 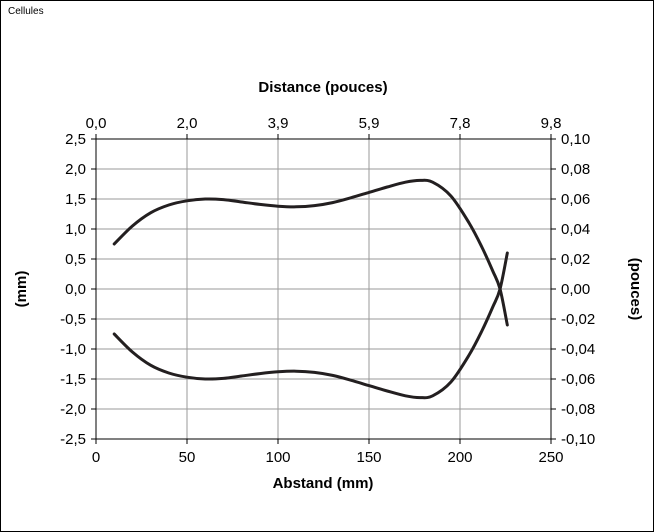 I want to click on y-right-tick-label: -0,10, so click(x=578, y=439).